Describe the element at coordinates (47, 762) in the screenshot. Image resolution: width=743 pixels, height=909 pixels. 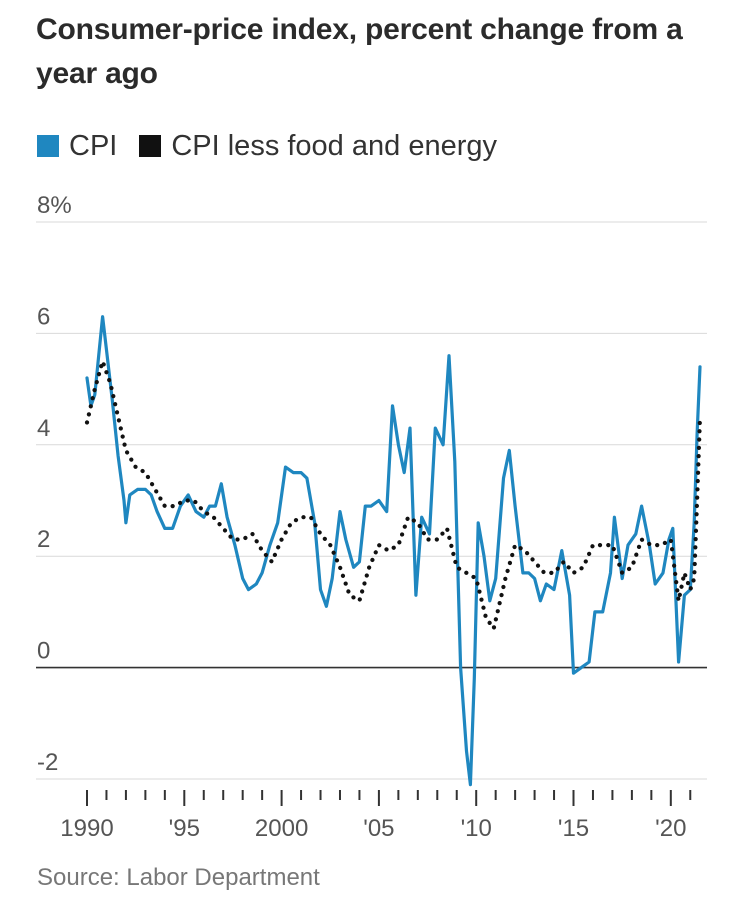
I see `y-tick-label: -2` at that location.